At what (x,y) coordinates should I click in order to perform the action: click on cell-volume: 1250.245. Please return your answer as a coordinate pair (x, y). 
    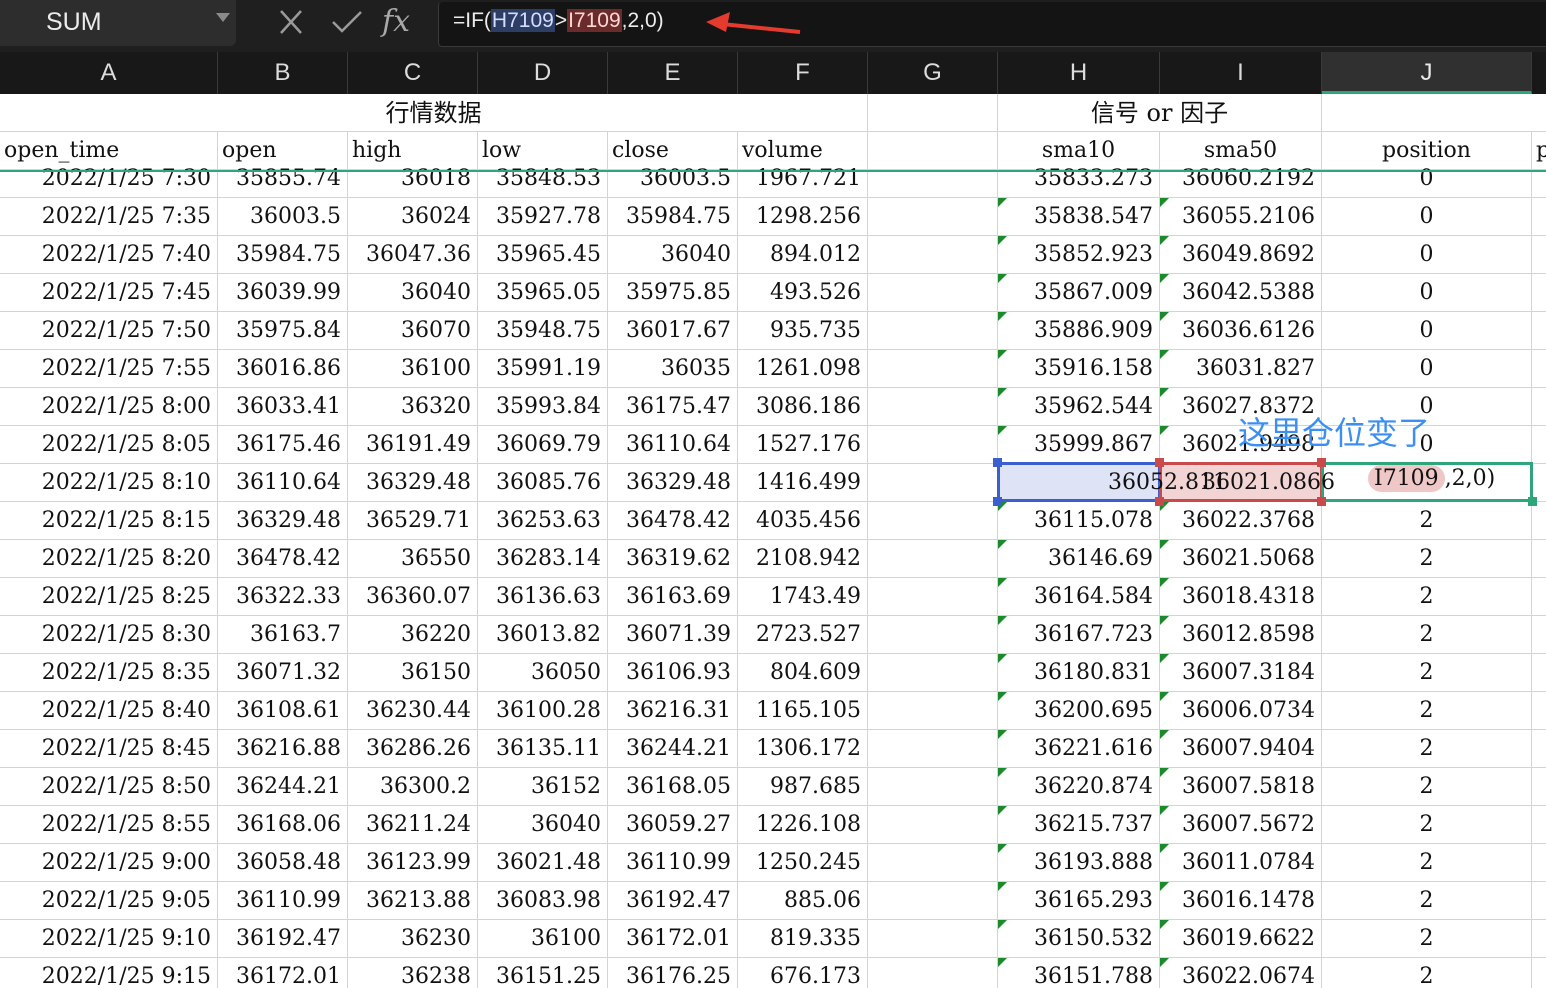
    Looking at the image, I should click on (803, 863).